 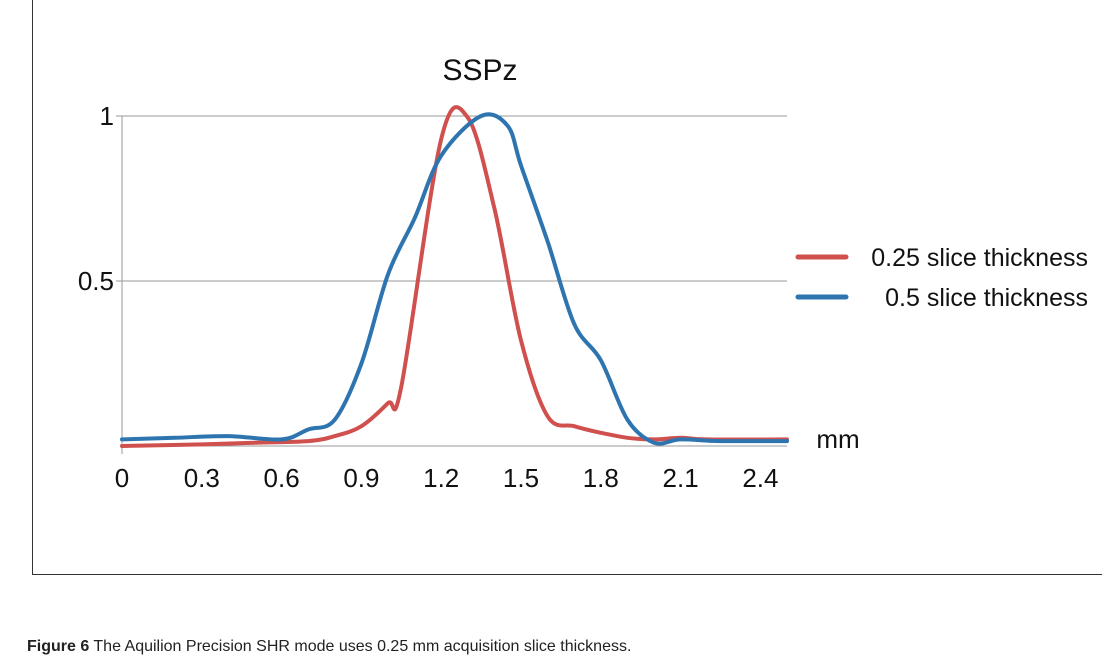 I want to click on x-tick-label: 1.2, so click(x=441, y=478).